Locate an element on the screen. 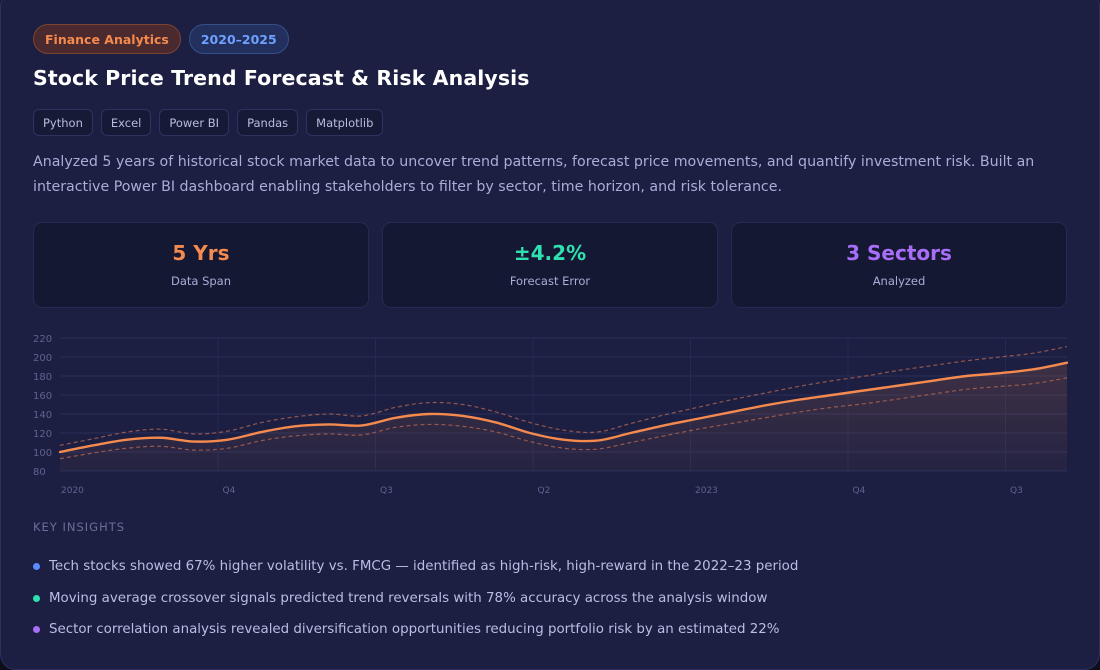 The height and width of the screenshot is (670, 1100). x-tick-label: Q2 is located at coordinates (544, 491).